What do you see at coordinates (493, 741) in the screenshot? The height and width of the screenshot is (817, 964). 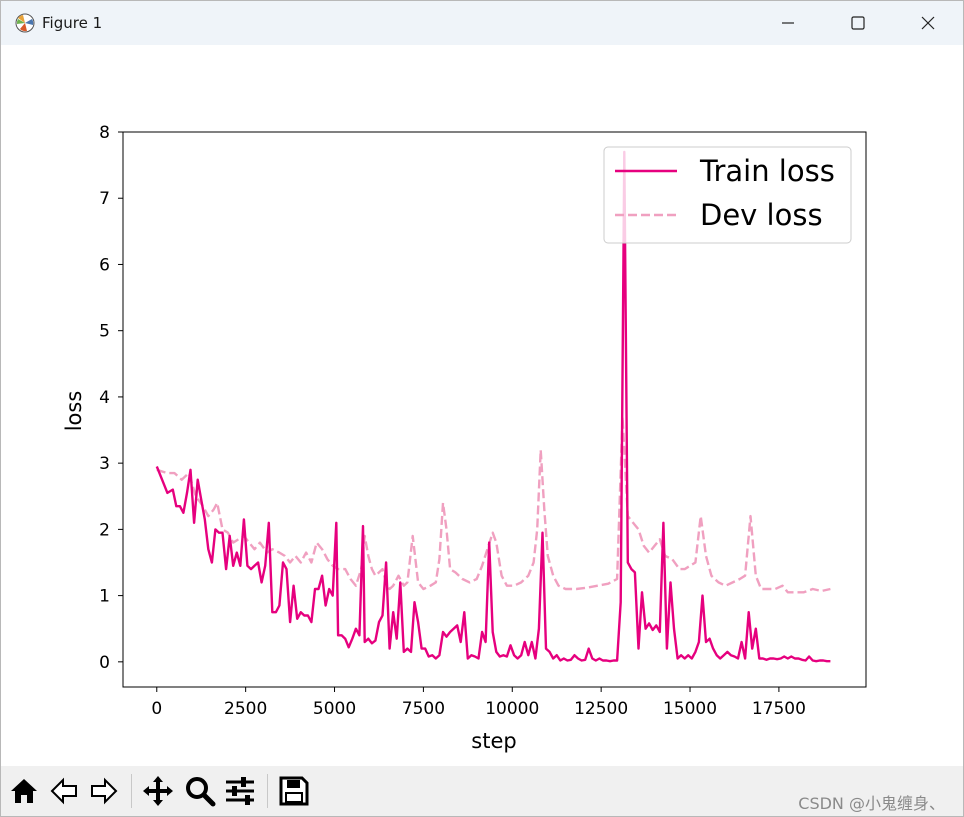 I see `x-axis-label: step` at bounding box center [493, 741].